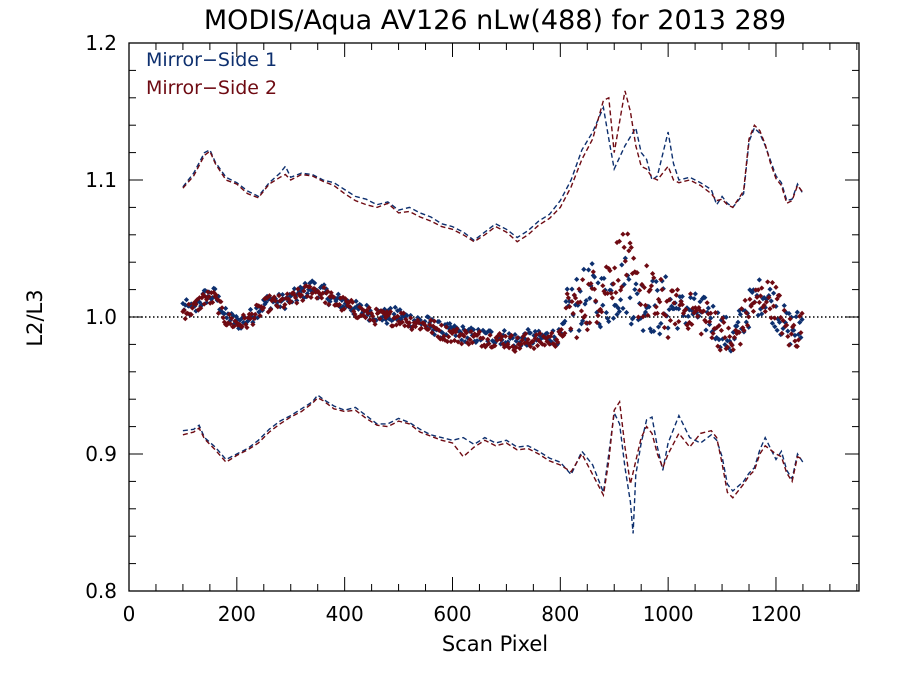  What do you see at coordinates (776, 614) in the screenshot?
I see `x-tick-label: 1200` at bounding box center [776, 614].